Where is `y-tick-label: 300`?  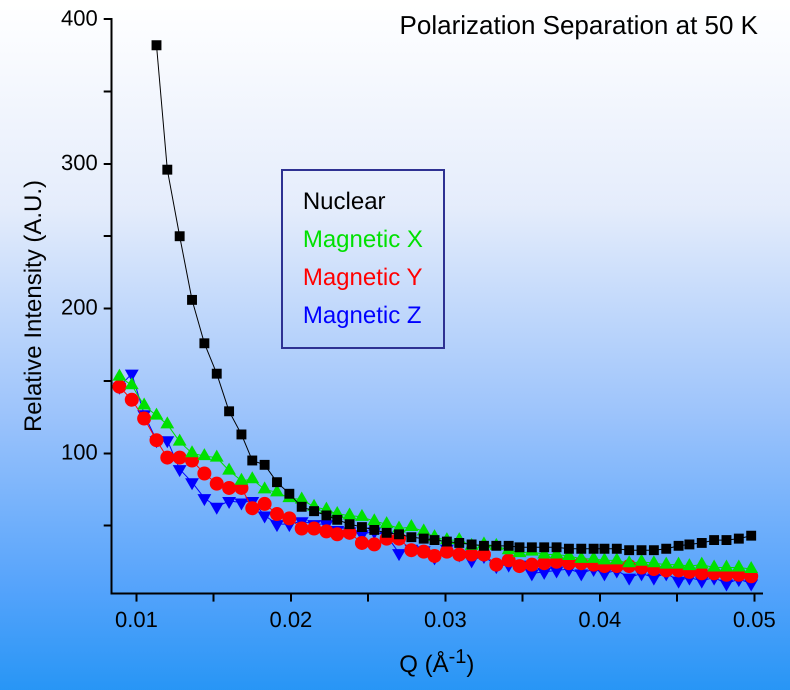 y-tick-label: 300 is located at coordinates (79, 162).